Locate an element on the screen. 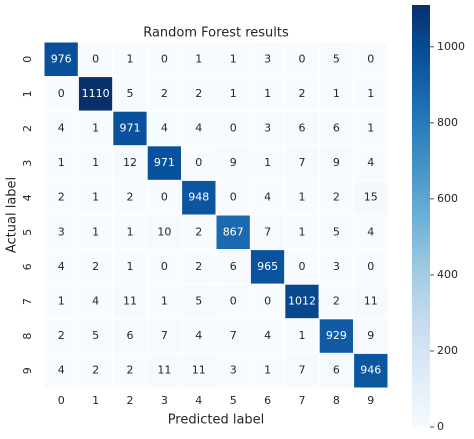  y-tick-label: 2 is located at coordinates (27, 128).